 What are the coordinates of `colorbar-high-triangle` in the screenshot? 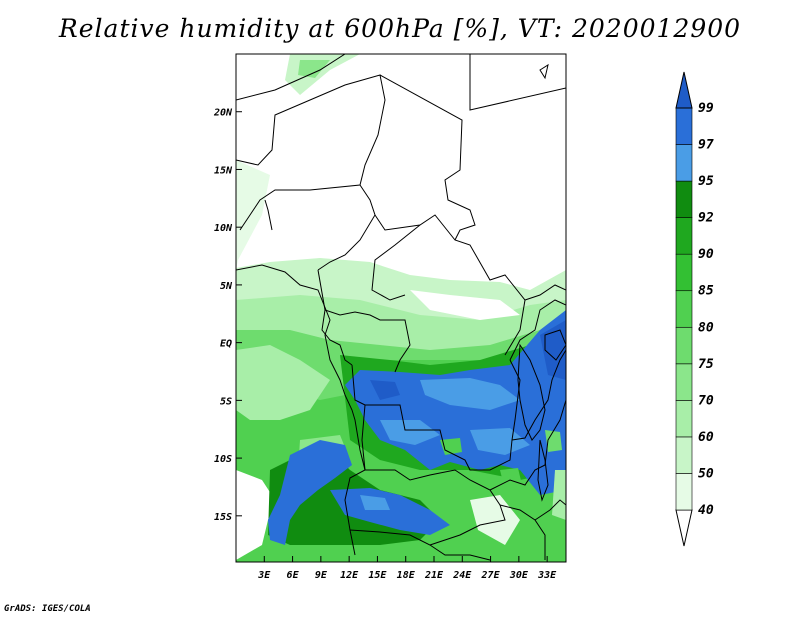 It's located at (684, 90).